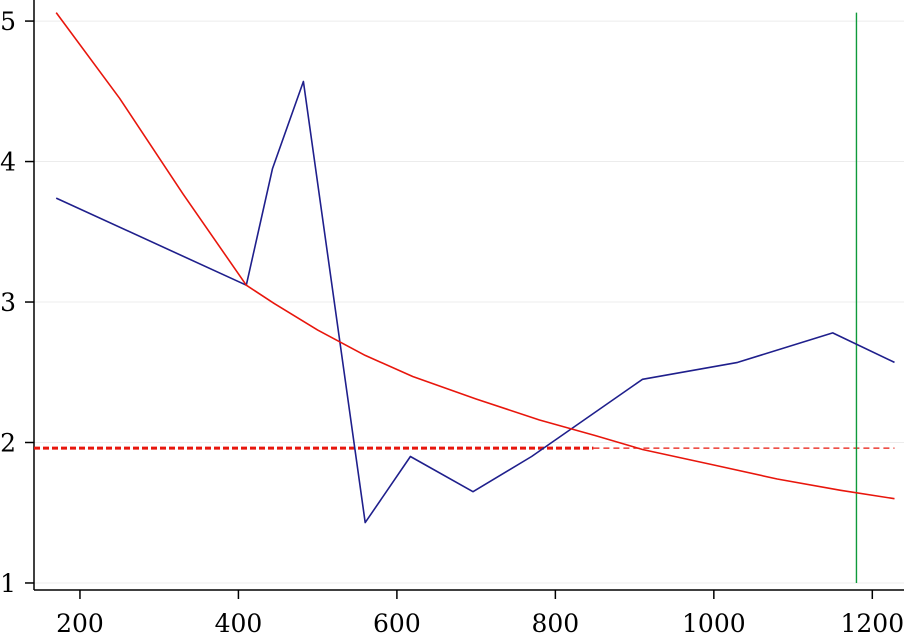  I want to click on y-tick-label: 4, so click(8, 162).